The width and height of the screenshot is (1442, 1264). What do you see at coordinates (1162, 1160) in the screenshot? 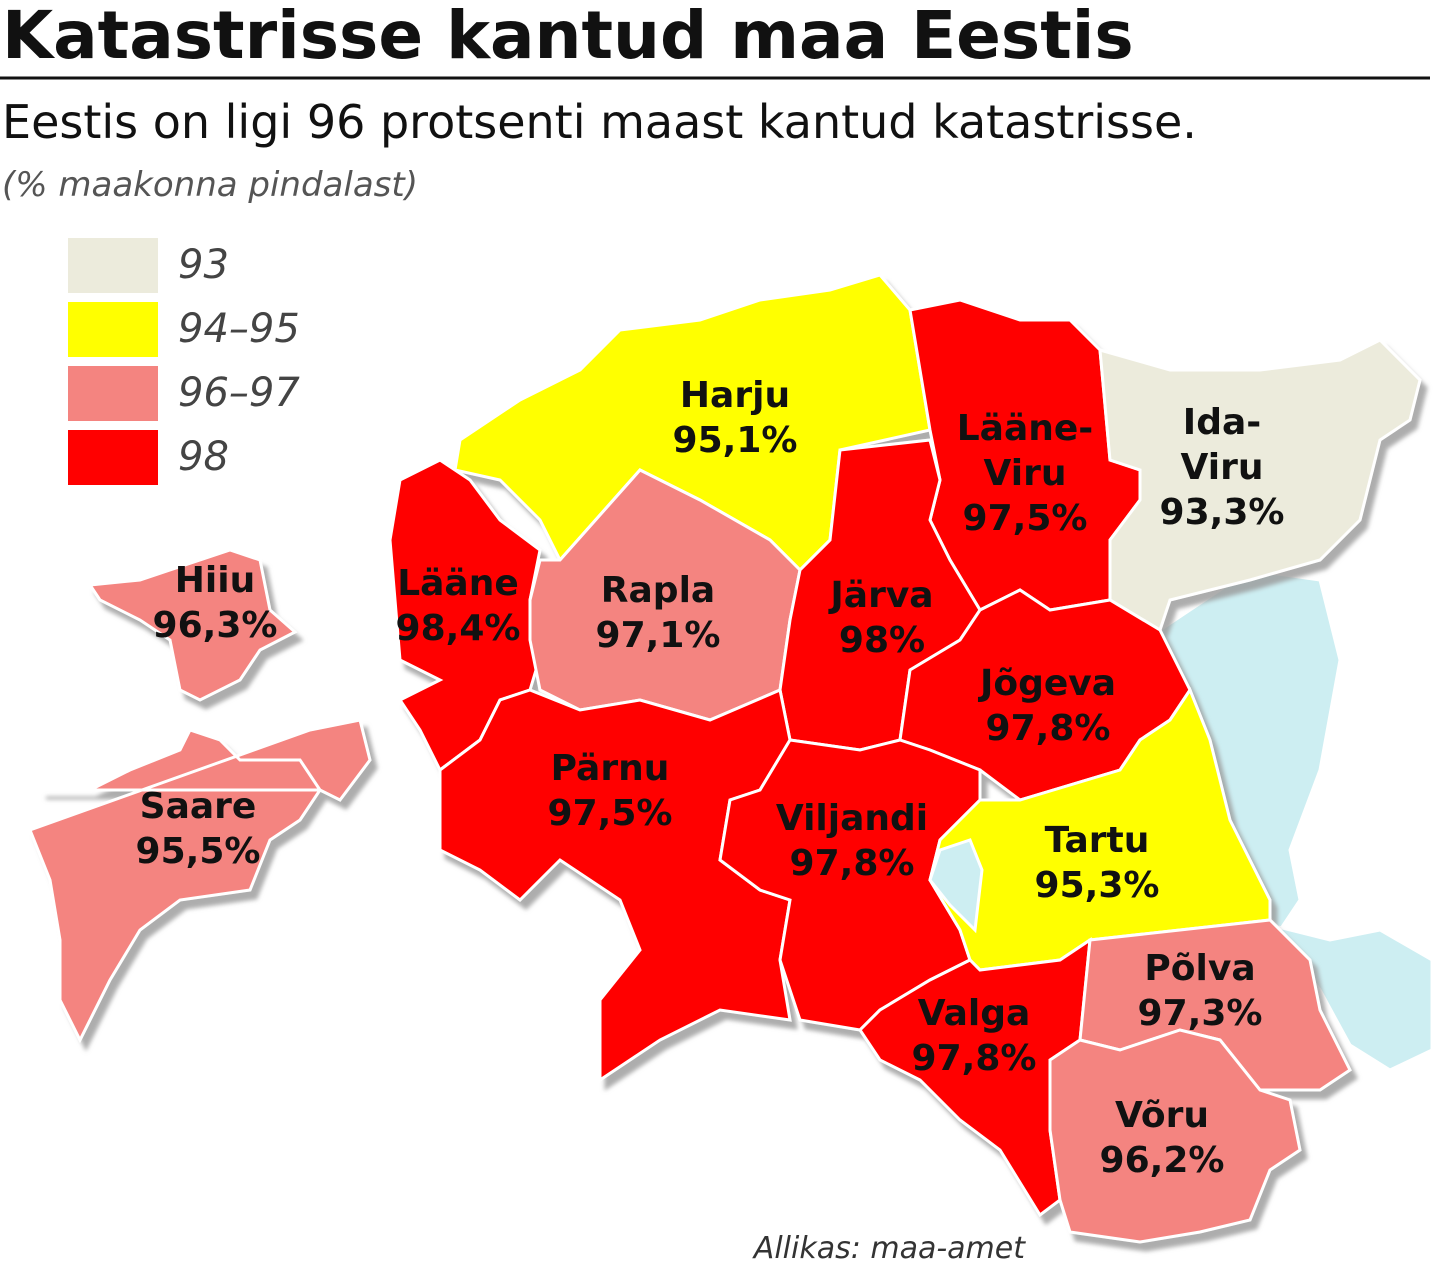
I see `region-value: 96,2%` at bounding box center [1162, 1160].